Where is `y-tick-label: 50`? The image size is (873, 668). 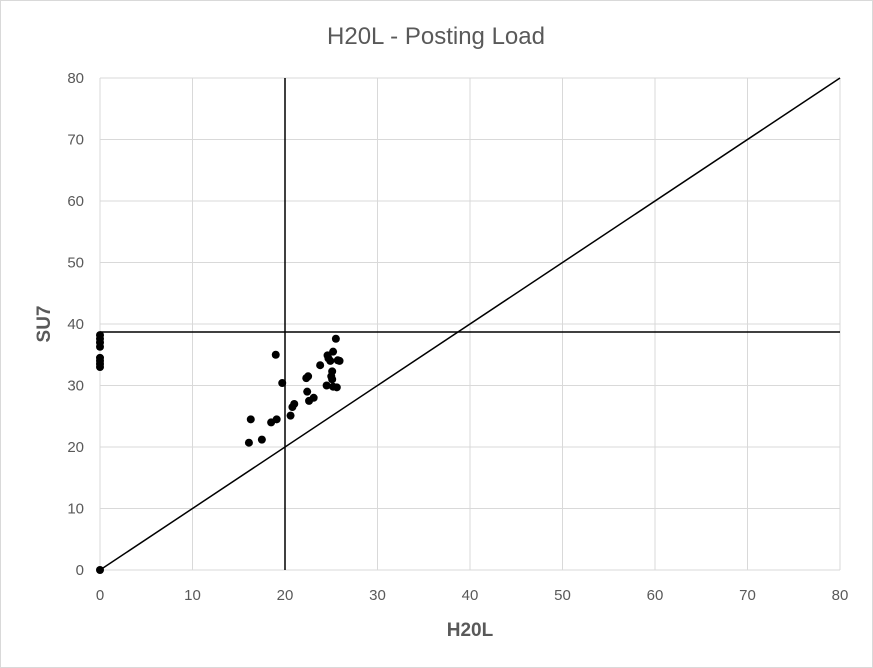
y-tick-label: 50 is located at coordinates (75, 263).